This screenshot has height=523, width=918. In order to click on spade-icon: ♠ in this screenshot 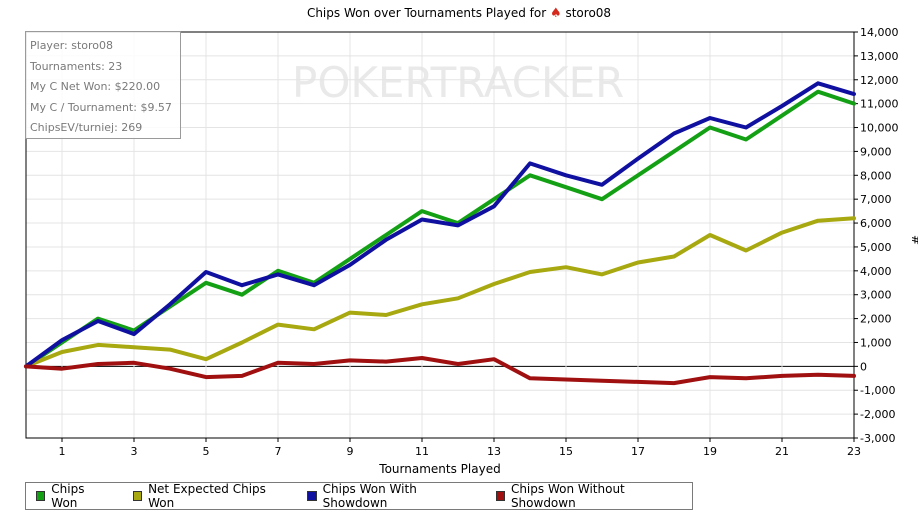, I will do `click(555, 13)`.